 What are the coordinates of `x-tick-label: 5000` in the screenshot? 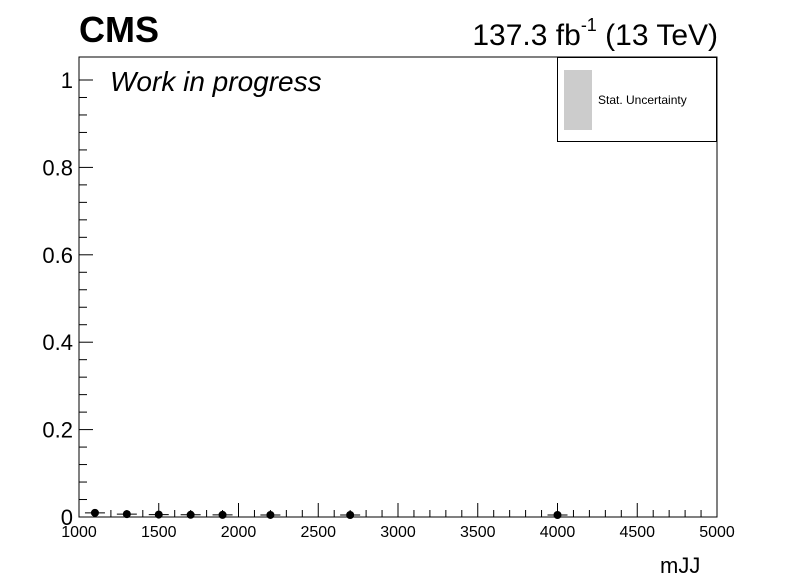 It's located at (717, 532).